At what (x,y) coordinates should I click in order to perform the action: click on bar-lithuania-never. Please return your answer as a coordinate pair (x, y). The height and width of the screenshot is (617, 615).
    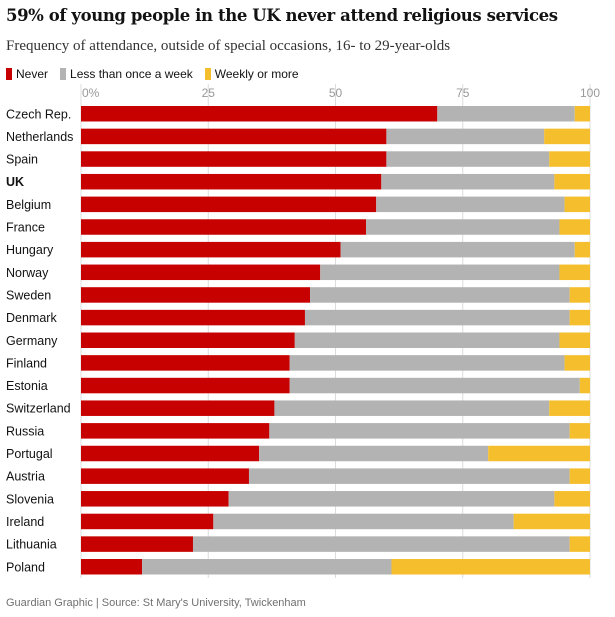
    Looking at the image, I should click on (137, 544).